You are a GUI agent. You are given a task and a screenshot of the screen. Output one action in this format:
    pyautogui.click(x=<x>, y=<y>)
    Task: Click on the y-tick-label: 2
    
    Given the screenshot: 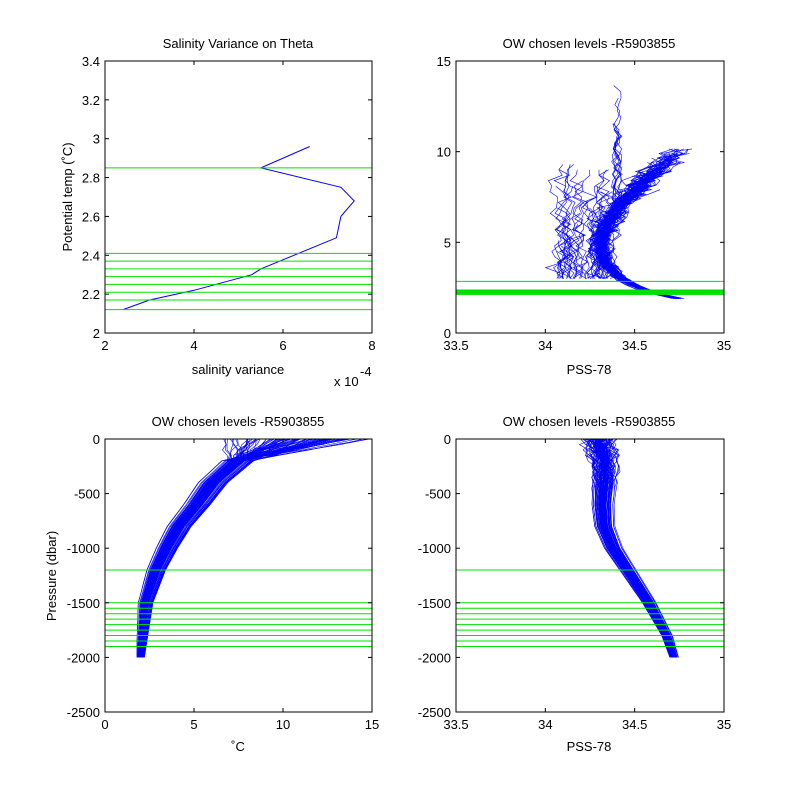 What is the action you would take?
    pyautogui.click(x=96, y=333)
    